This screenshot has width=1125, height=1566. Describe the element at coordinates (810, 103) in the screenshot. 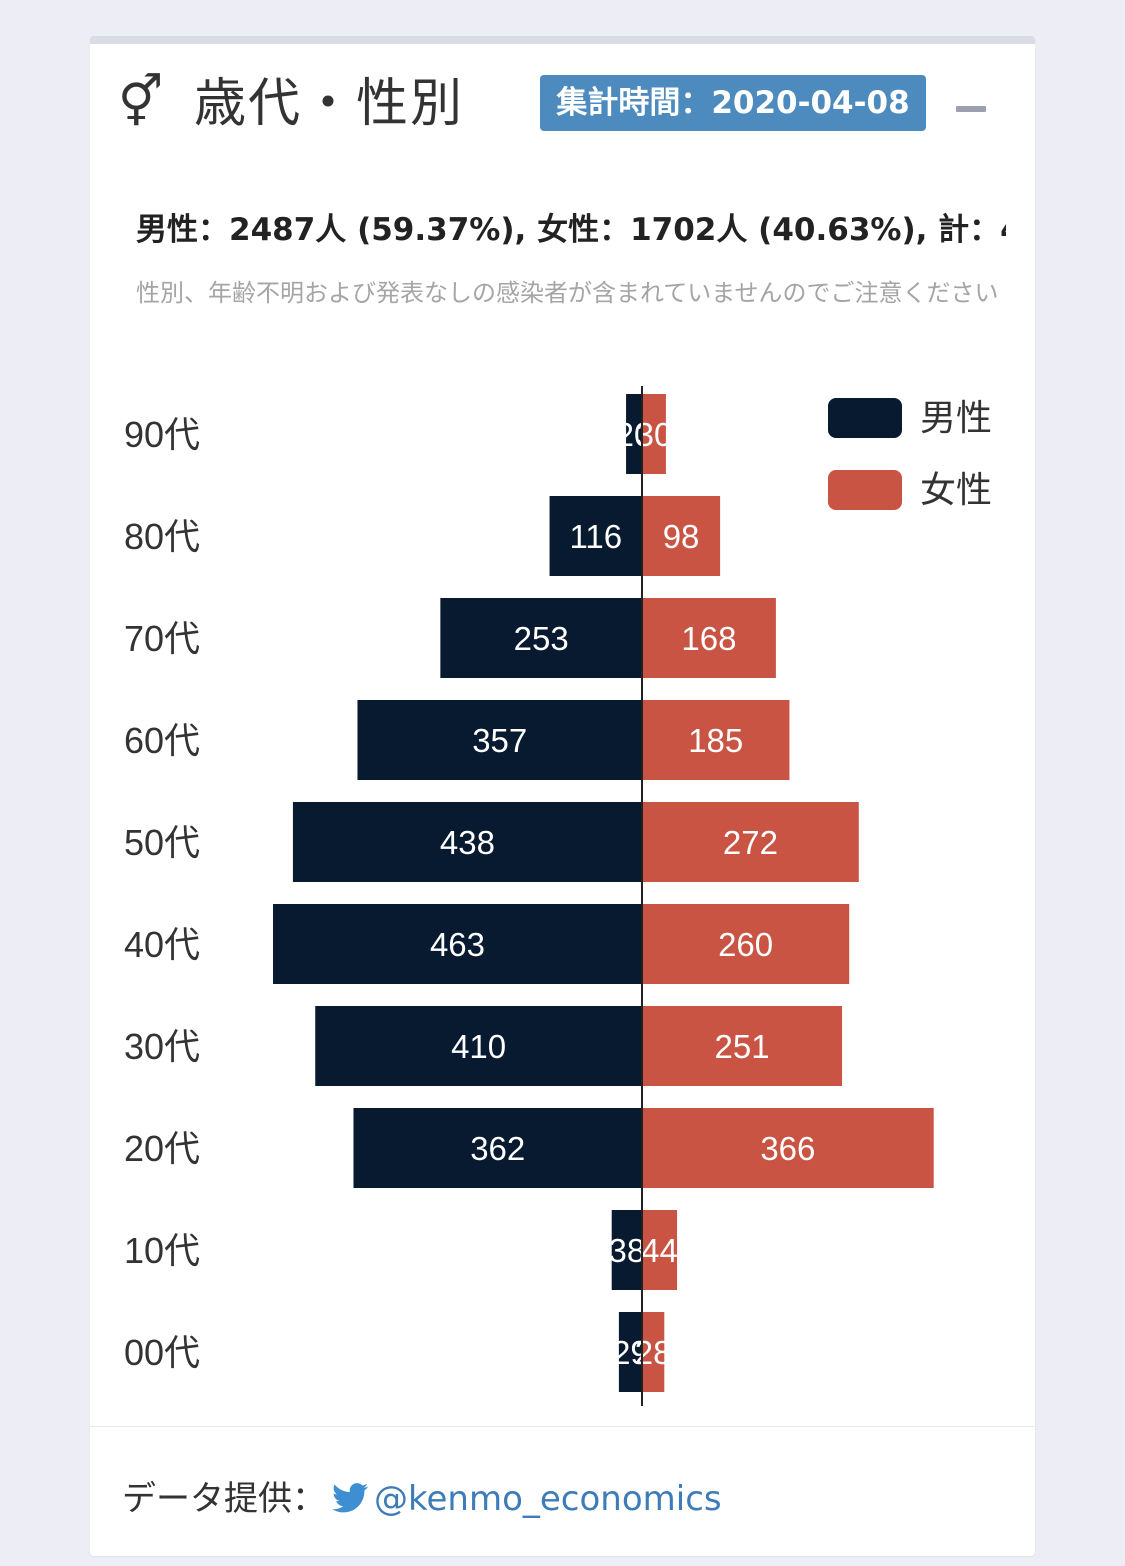

I see `badge-date: 2020-04-08` at that location.